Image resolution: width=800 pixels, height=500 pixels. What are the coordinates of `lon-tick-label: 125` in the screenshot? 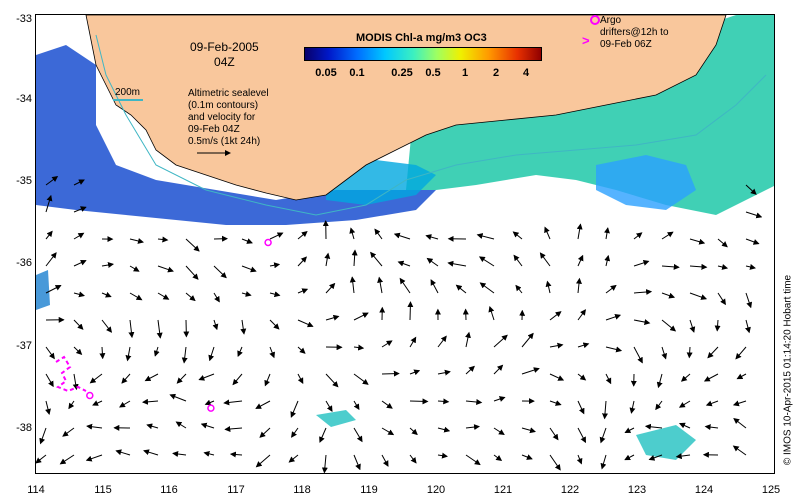 It's located at (771, 490).